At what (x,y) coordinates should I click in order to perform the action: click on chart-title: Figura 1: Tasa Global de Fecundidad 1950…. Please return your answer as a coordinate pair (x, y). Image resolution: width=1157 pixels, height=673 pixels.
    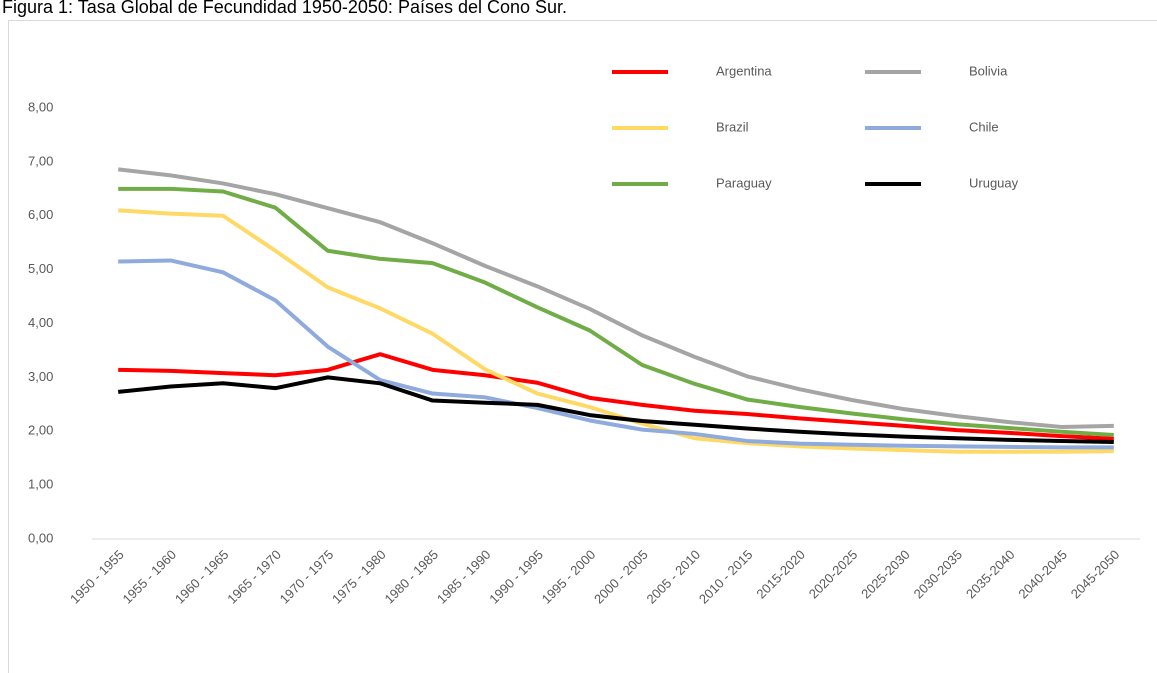
    Looking at the image, I should click on (284, 8).